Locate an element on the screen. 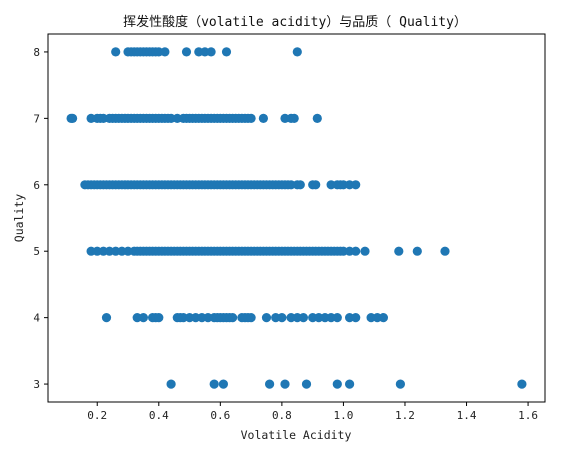 The height and width of the screenshot is (450, 576). x-tick-label: 1.6 is located at coordinates (528, 415).